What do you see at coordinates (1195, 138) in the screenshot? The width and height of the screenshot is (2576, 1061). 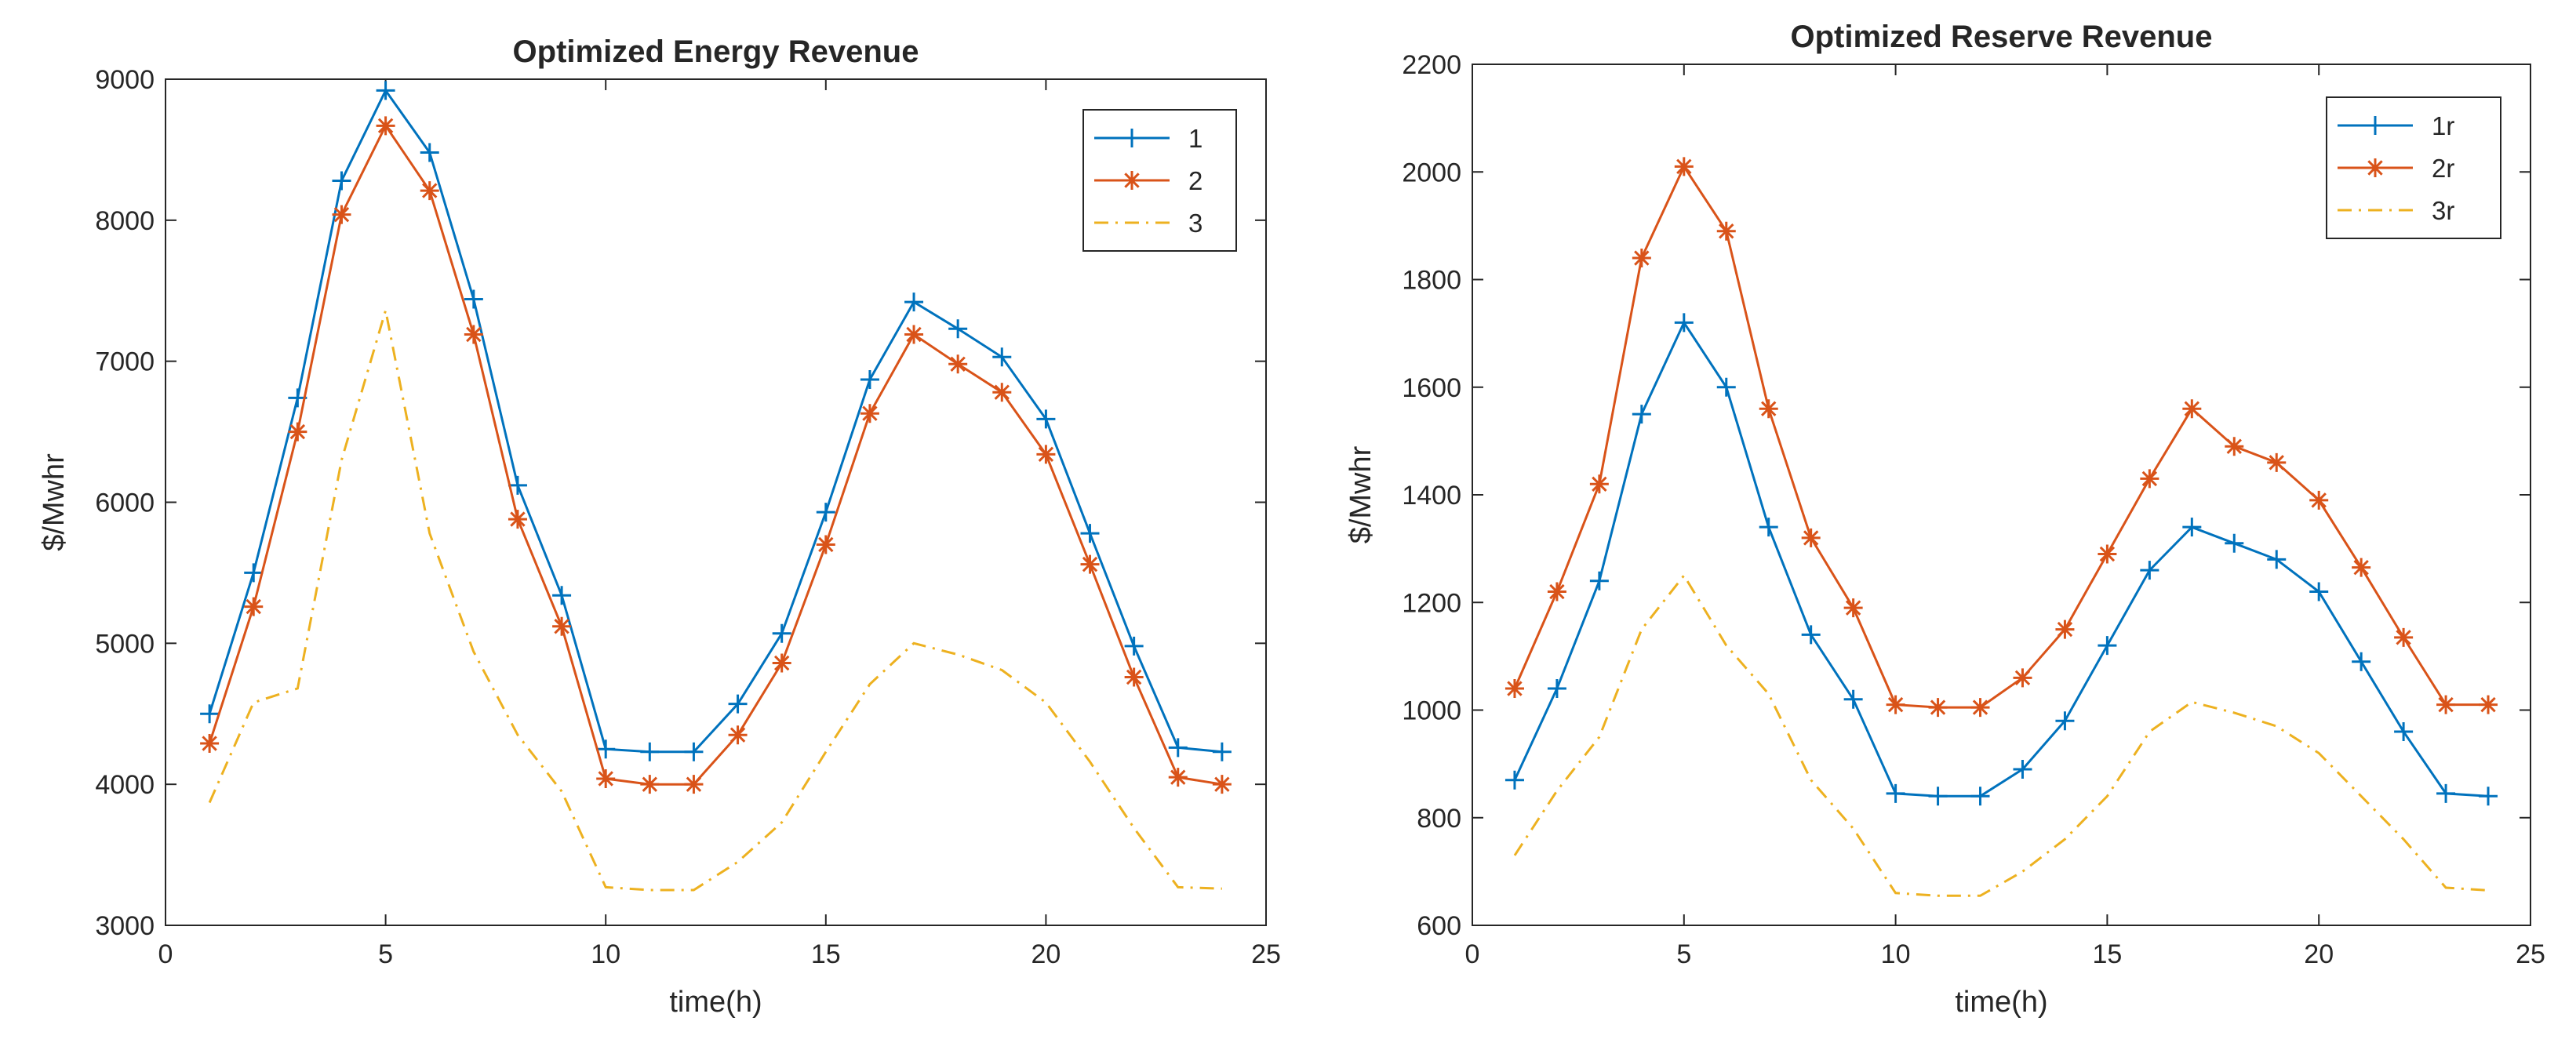 I see `legend-label-1: 1` at bounding box center [1195, 138].